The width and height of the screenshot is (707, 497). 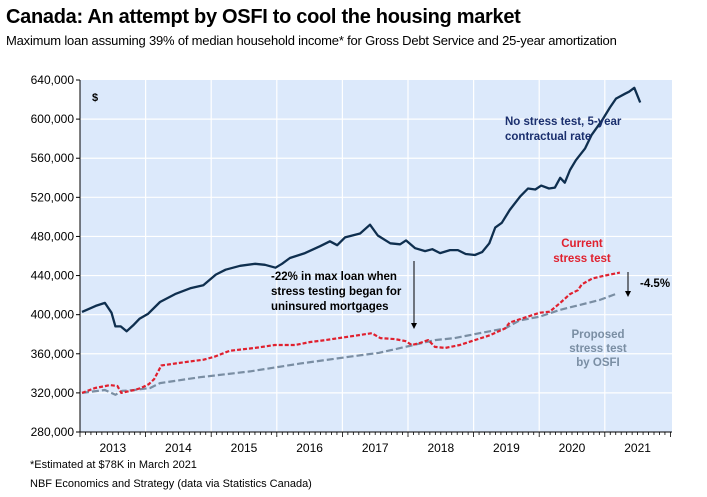 I want to click on x-tick-label: 2013, so click(x=112, y=448).